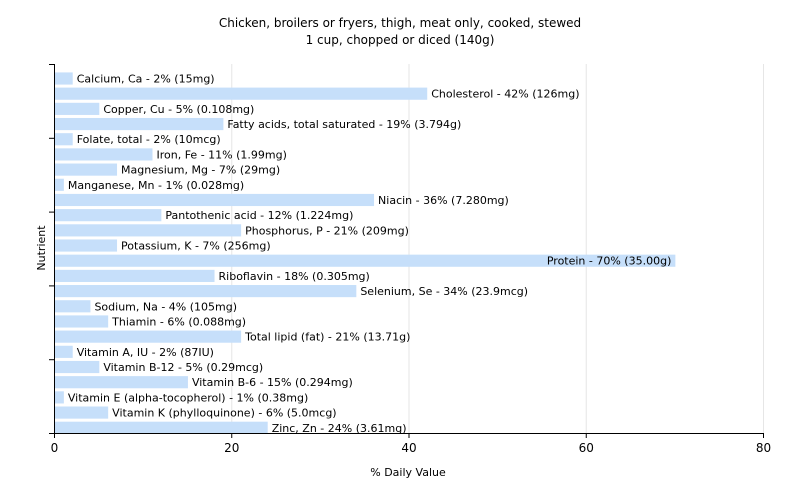  I want to click on x-tick-label: 80, so click(763, 448).